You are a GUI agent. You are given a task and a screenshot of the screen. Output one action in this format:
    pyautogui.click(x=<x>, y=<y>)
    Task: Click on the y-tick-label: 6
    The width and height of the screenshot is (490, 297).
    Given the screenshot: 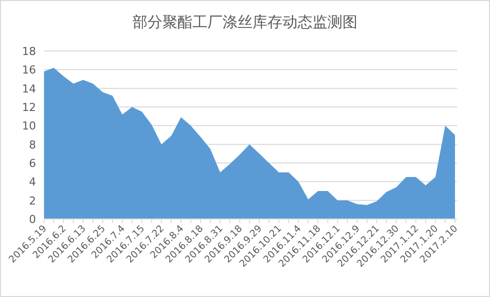 What is the action you would take?
    pyautogui.click(x=32, y=163)
    